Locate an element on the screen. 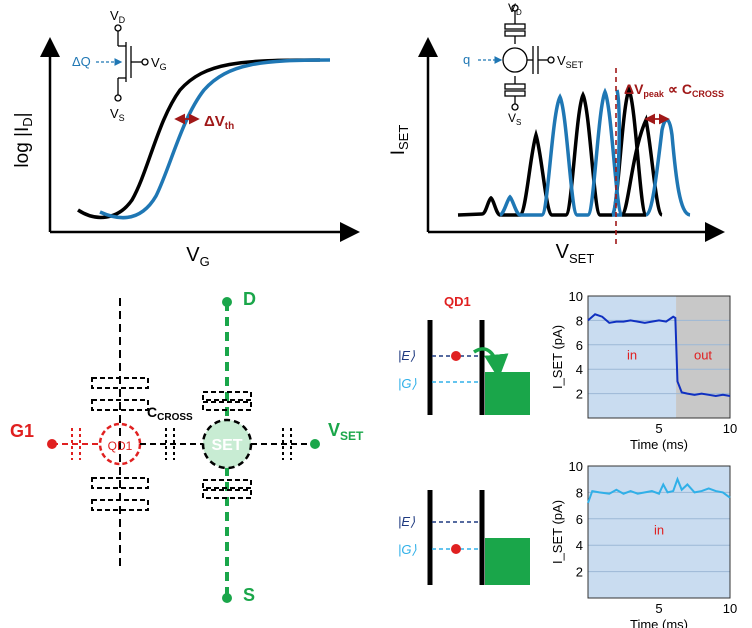  qd1-barrier-caps is located at coordinates (120, 444).